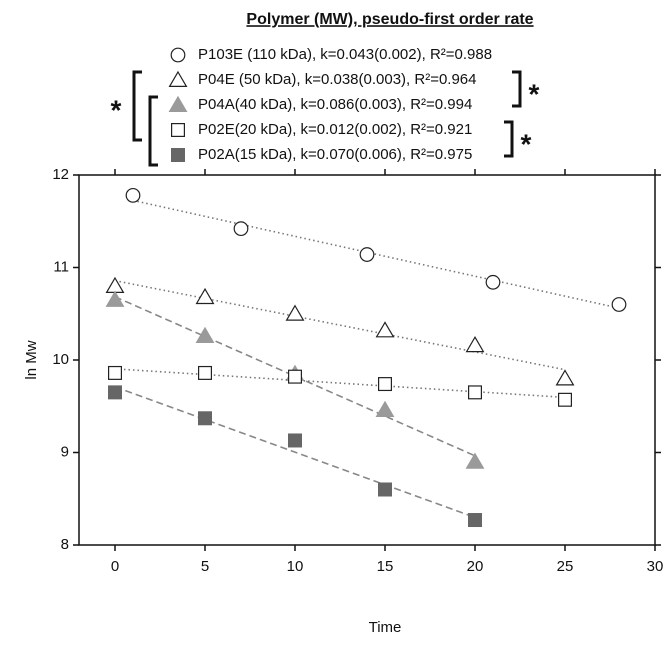 The height and width of the screenshot is (646, 670). I want to click on x-tick-label: 5, so click(205, 566).